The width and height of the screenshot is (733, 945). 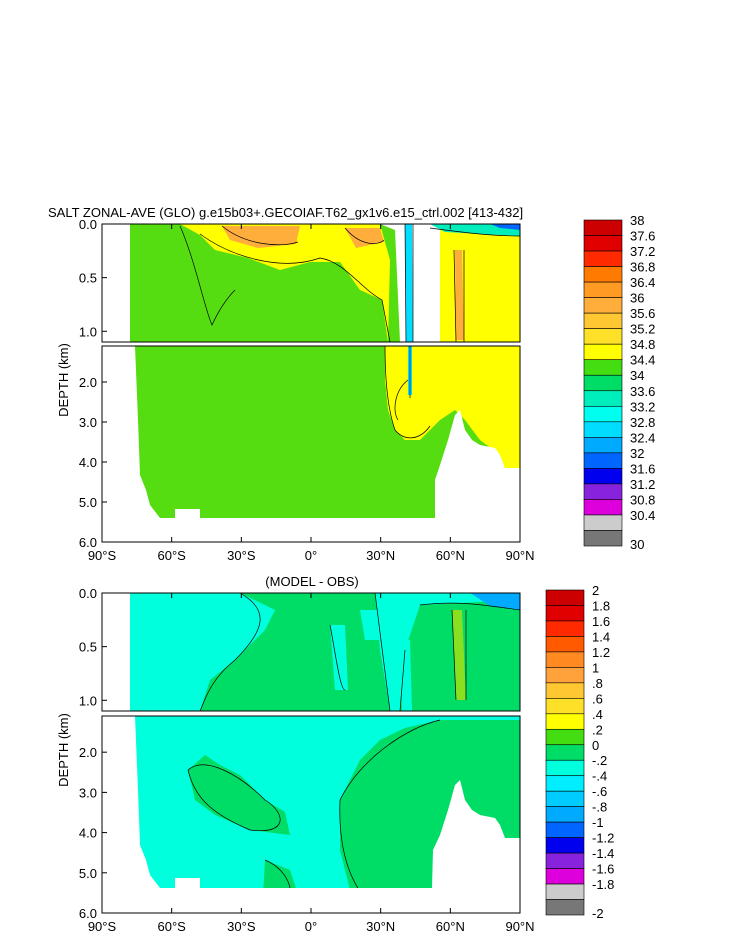 I want to click on y-tick-label: 2.0, so click(x=88, y=752).